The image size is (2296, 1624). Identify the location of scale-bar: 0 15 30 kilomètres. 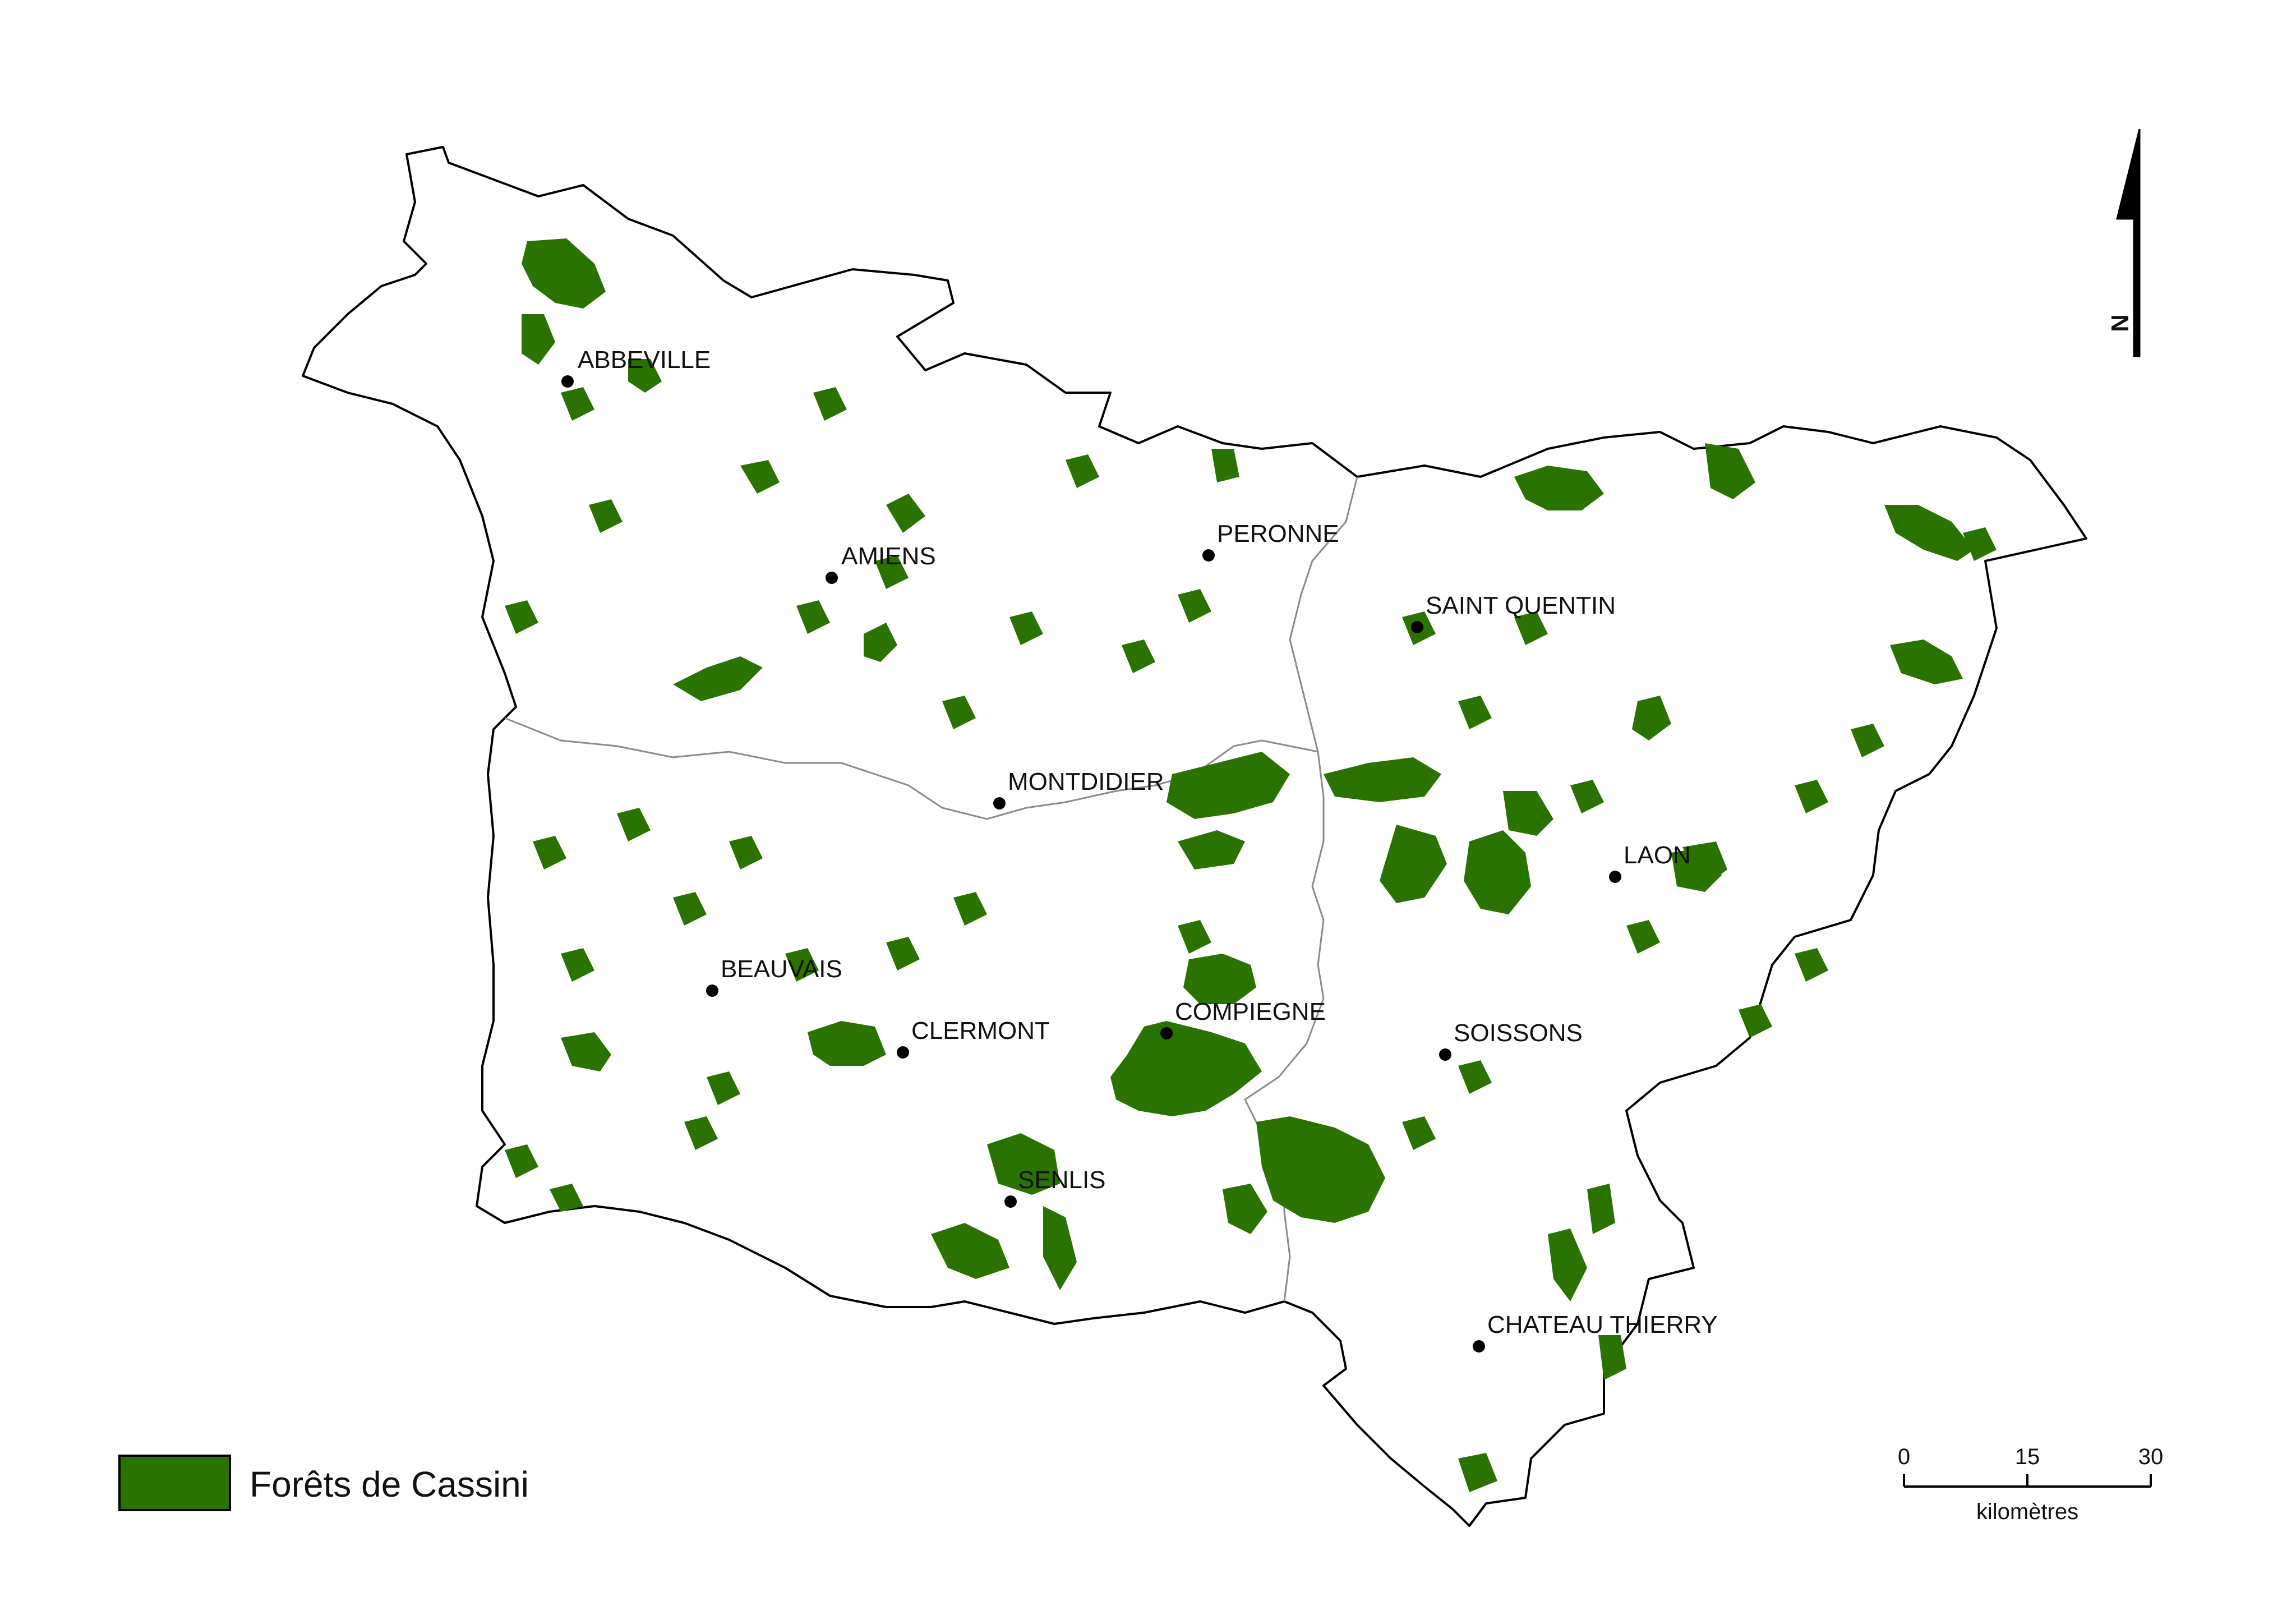
(2030, 1484).